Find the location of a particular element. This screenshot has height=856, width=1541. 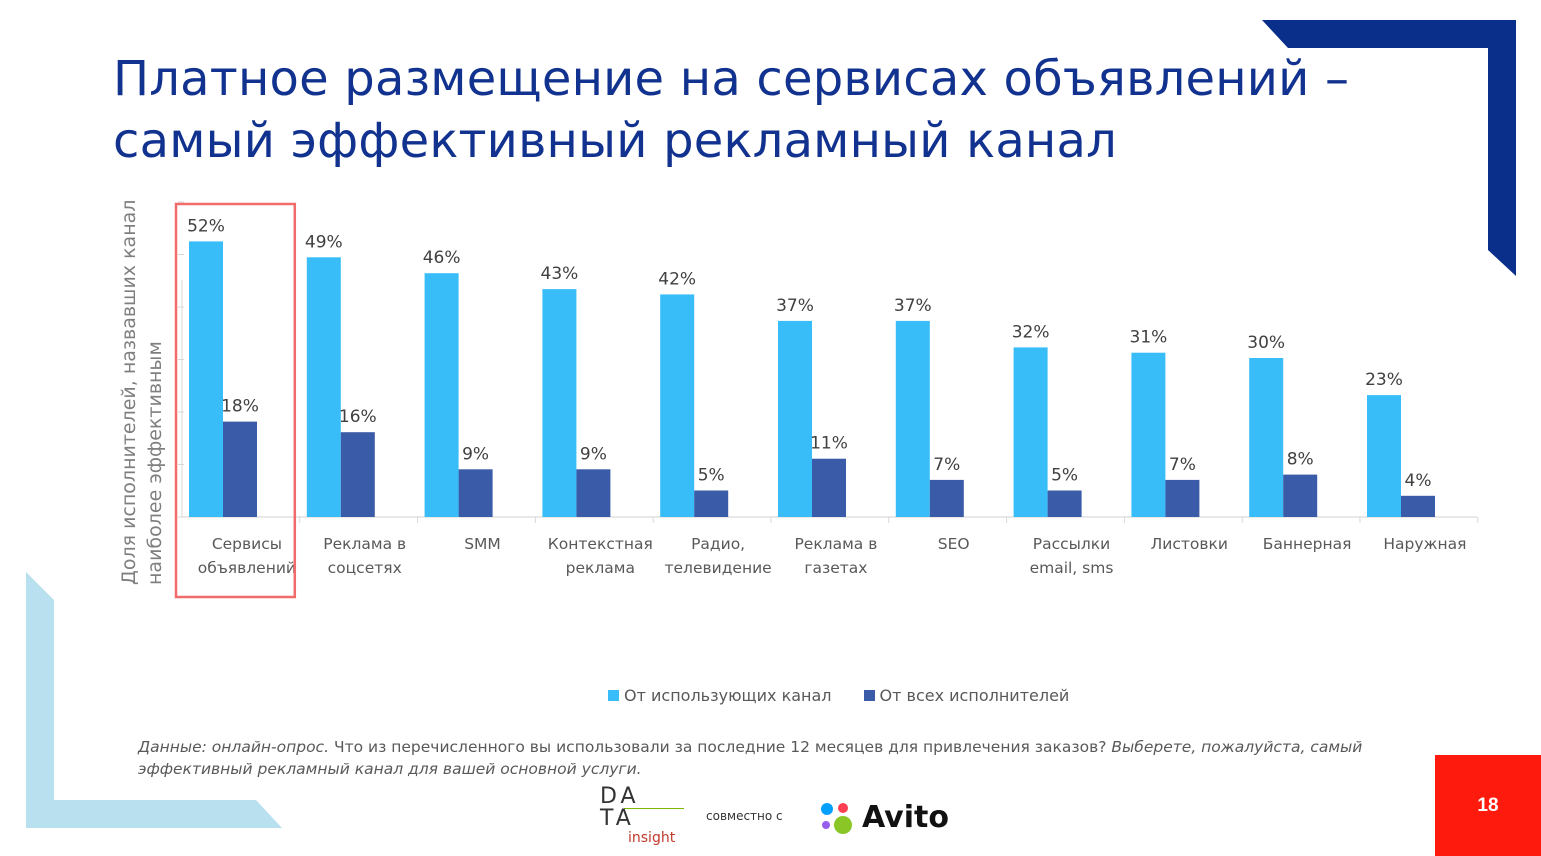

avito-logo-icon is located at coordinates (836, 818).